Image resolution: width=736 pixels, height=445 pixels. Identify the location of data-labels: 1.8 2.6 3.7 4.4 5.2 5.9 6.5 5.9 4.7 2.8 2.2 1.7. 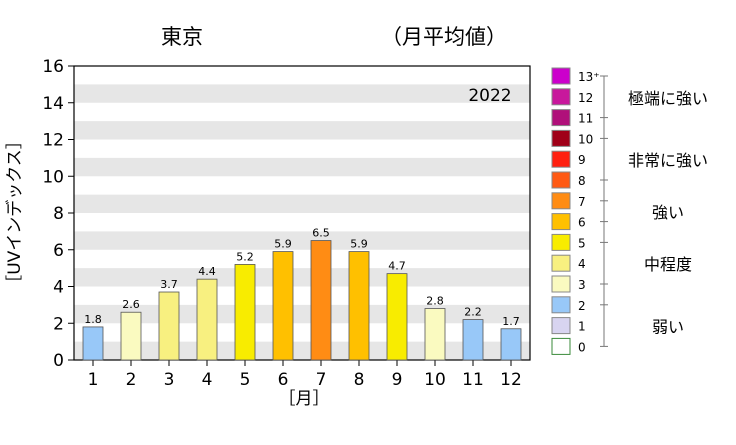
(302, 277).